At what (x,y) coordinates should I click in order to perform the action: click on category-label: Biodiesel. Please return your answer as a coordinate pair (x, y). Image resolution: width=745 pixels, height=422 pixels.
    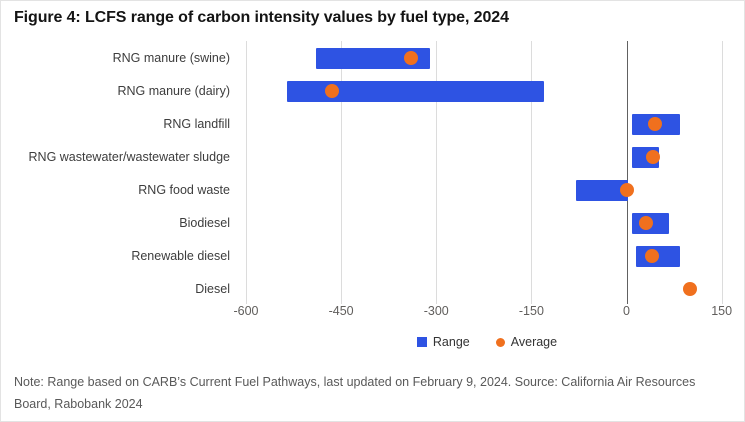
    Looking at the image, I should click on (204, 223).